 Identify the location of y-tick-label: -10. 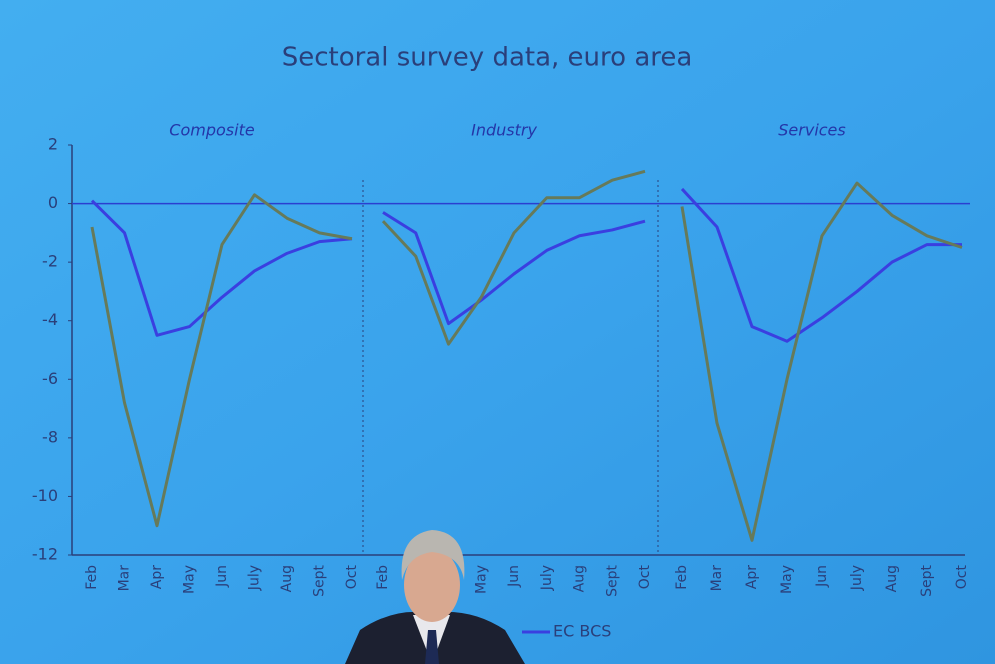
(45, 495).